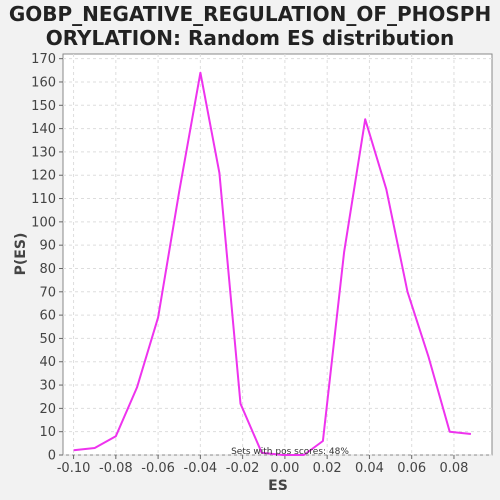  Describe the element at coordinates (47, 409) in the screenshot. I see `y-tick-label: 20` at that location.